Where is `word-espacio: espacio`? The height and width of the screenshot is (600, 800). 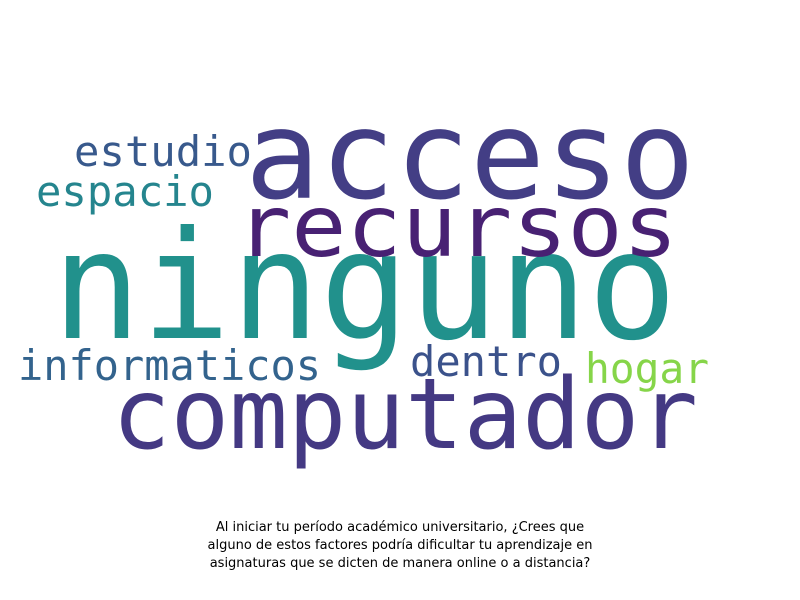
word-espacio: espacio is located at coordinates (125, 191).